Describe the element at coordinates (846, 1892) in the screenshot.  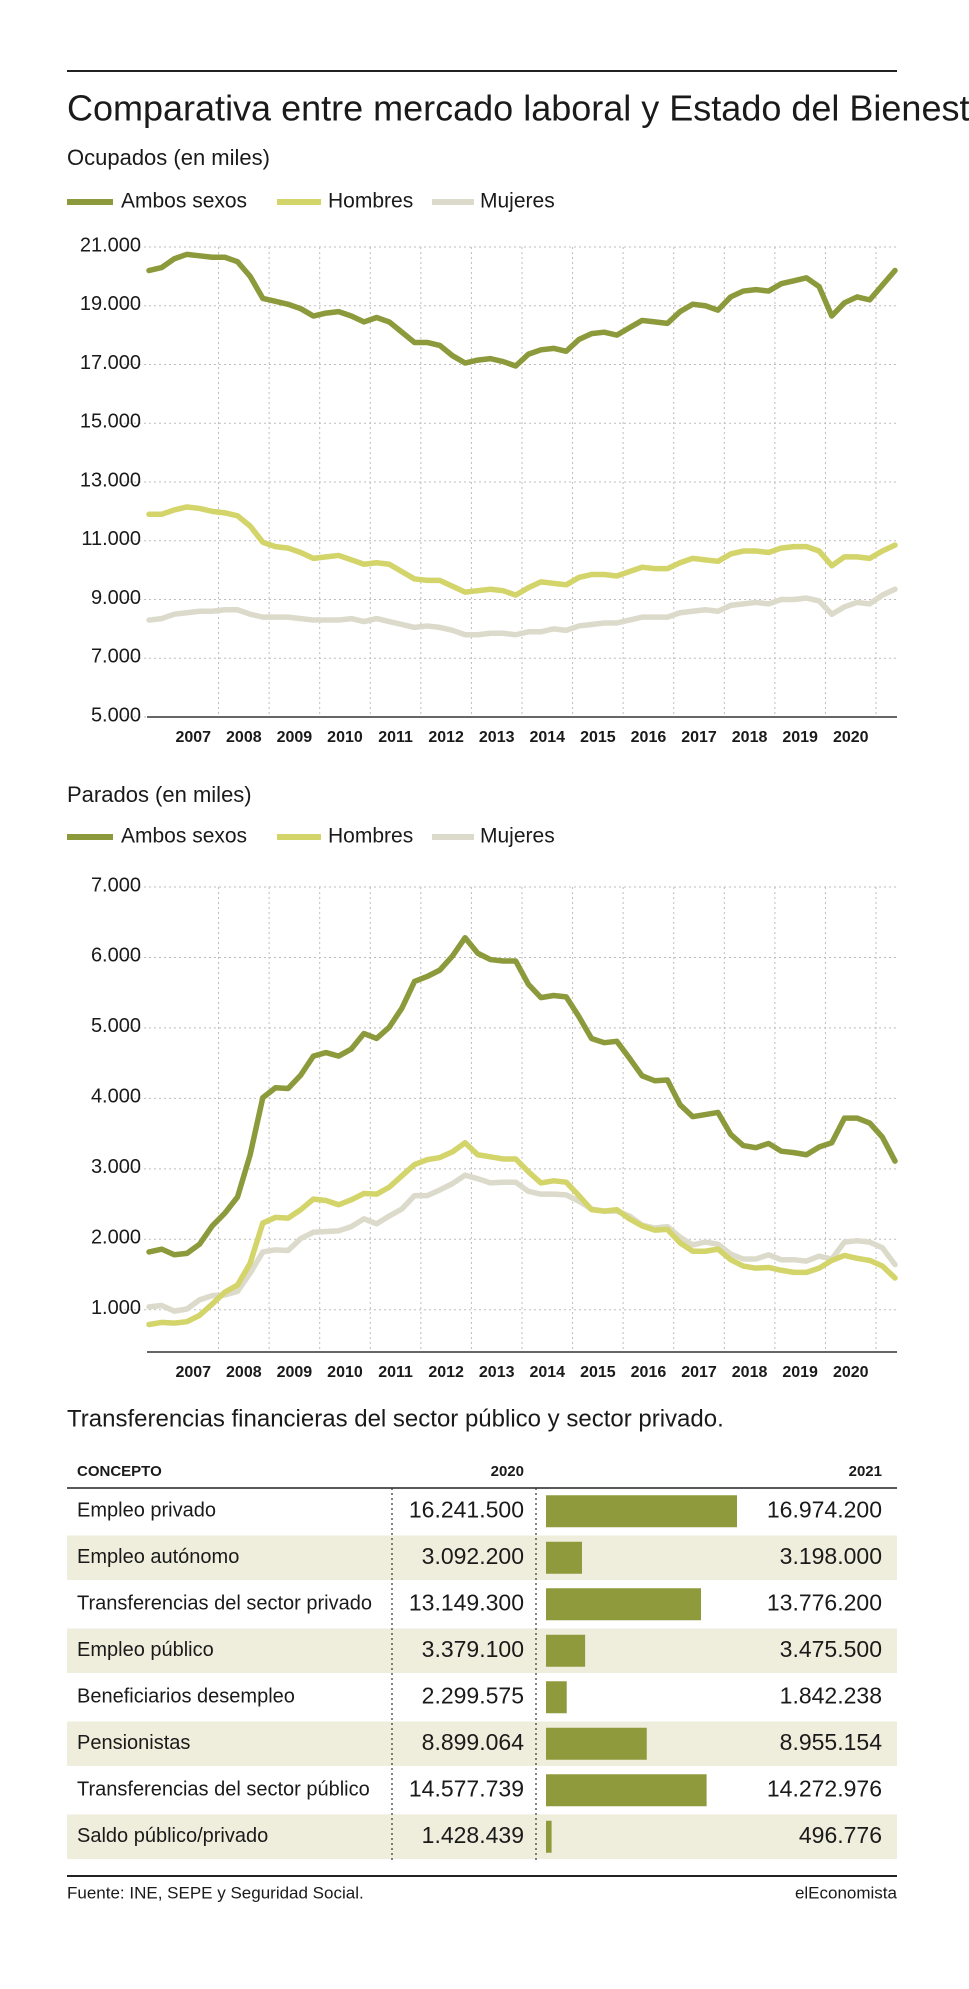
I see `brand: elEconomista` at that location.